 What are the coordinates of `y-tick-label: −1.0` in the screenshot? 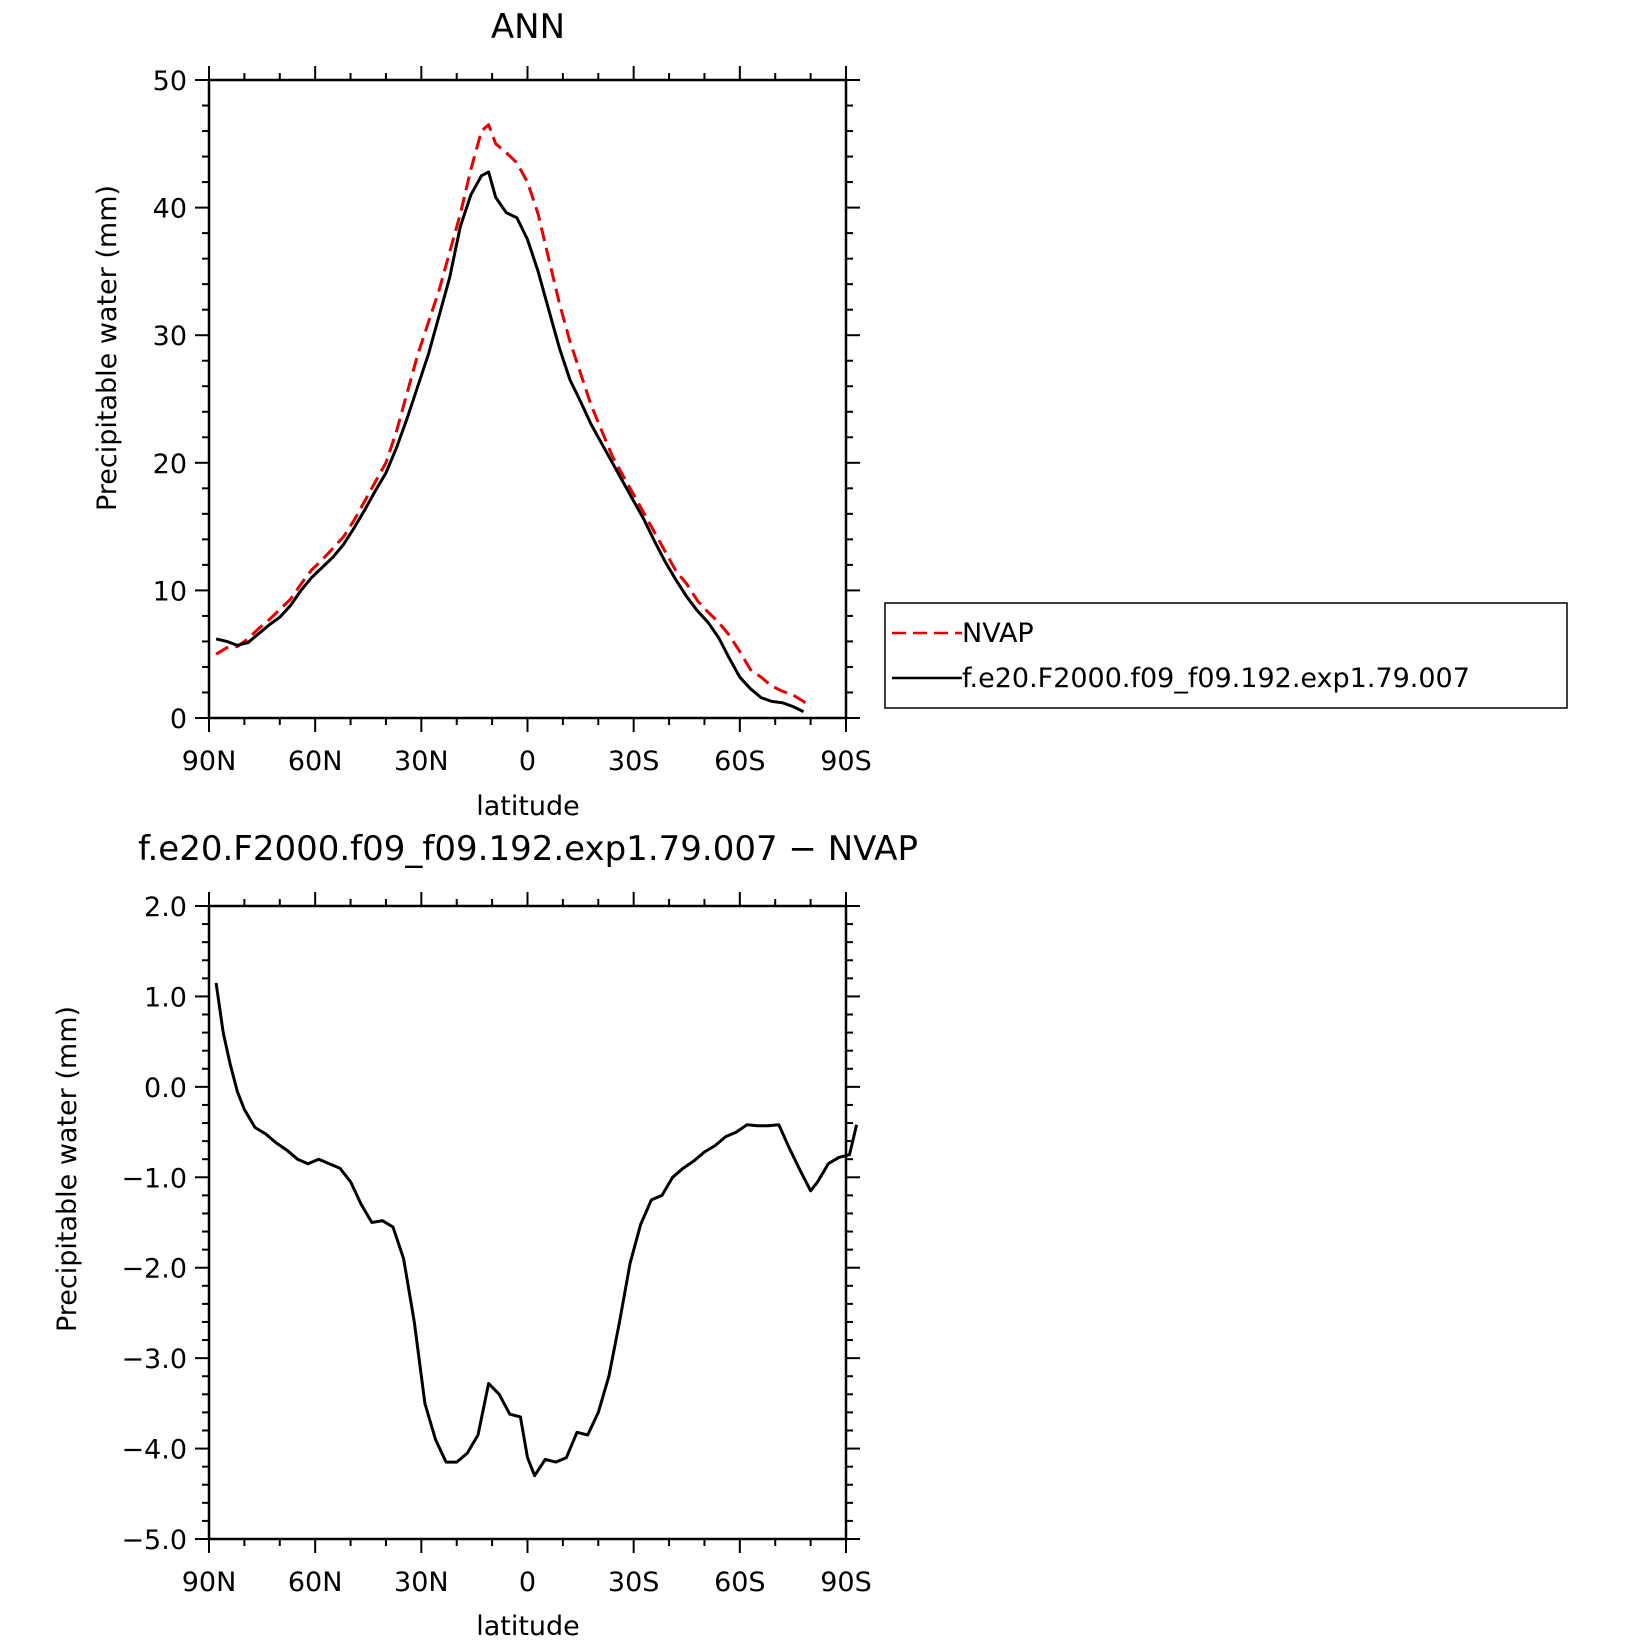 It's located at (154, 1178).